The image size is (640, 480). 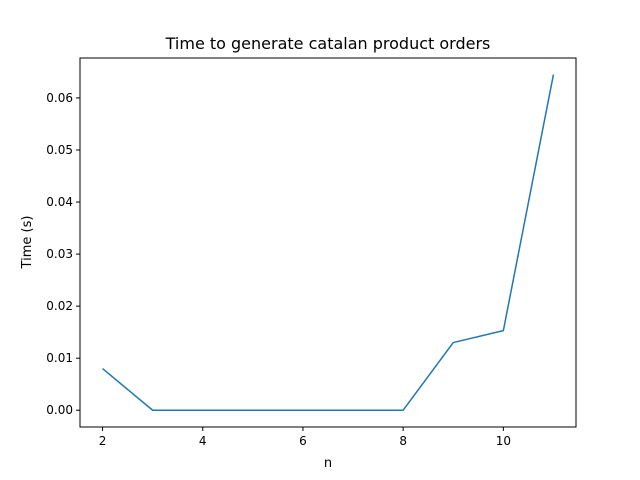 I want to click on y-tick-label: 0.06, so click(x=59, y=98).